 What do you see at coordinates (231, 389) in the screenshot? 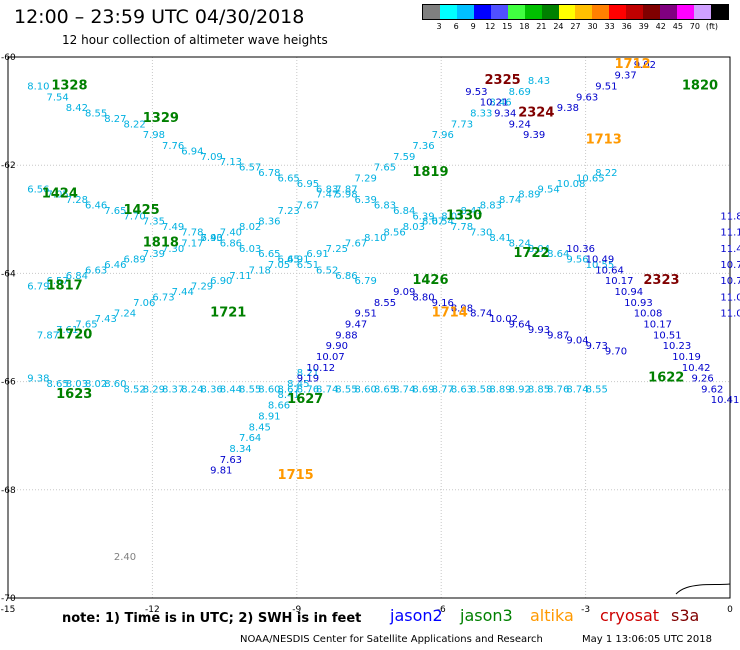
I see `swh-value: 8.44` at bounding box center [231, 389].